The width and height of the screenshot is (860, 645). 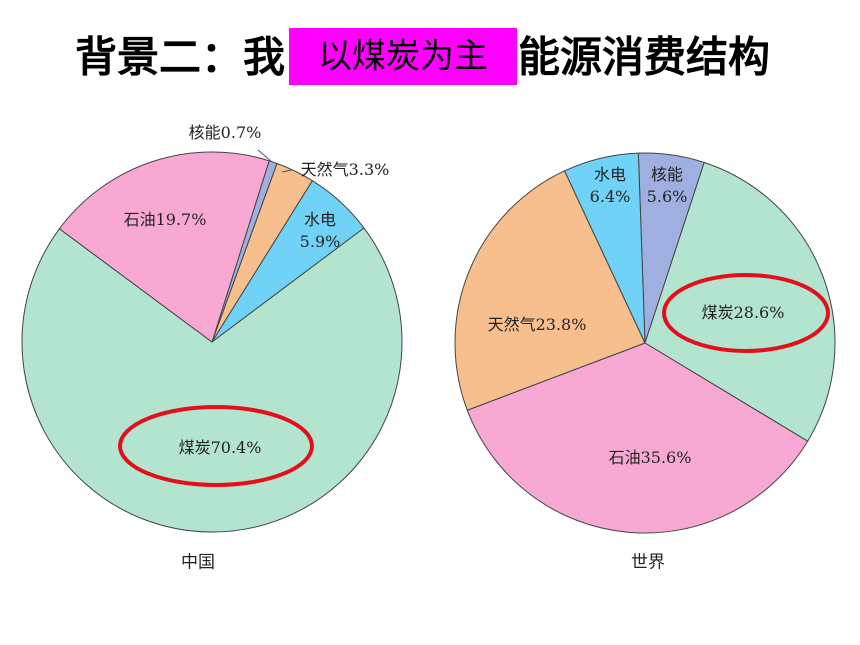 What do you see at coordinates (369, 169) in the screenshot?
I see `slice-value: 3.3%` at bounding box center [369, 169].